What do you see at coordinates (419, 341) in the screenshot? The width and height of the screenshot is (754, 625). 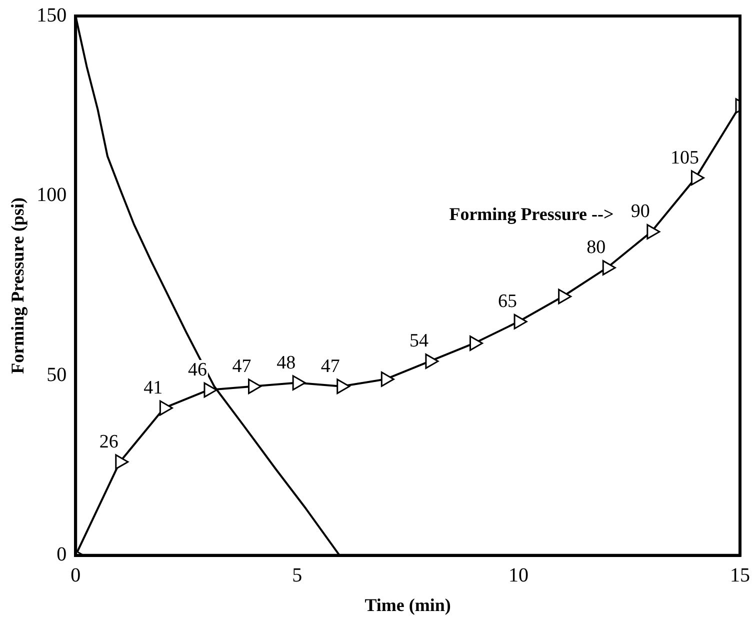 I see `data-label: 54` at bounding box center [419, 341].